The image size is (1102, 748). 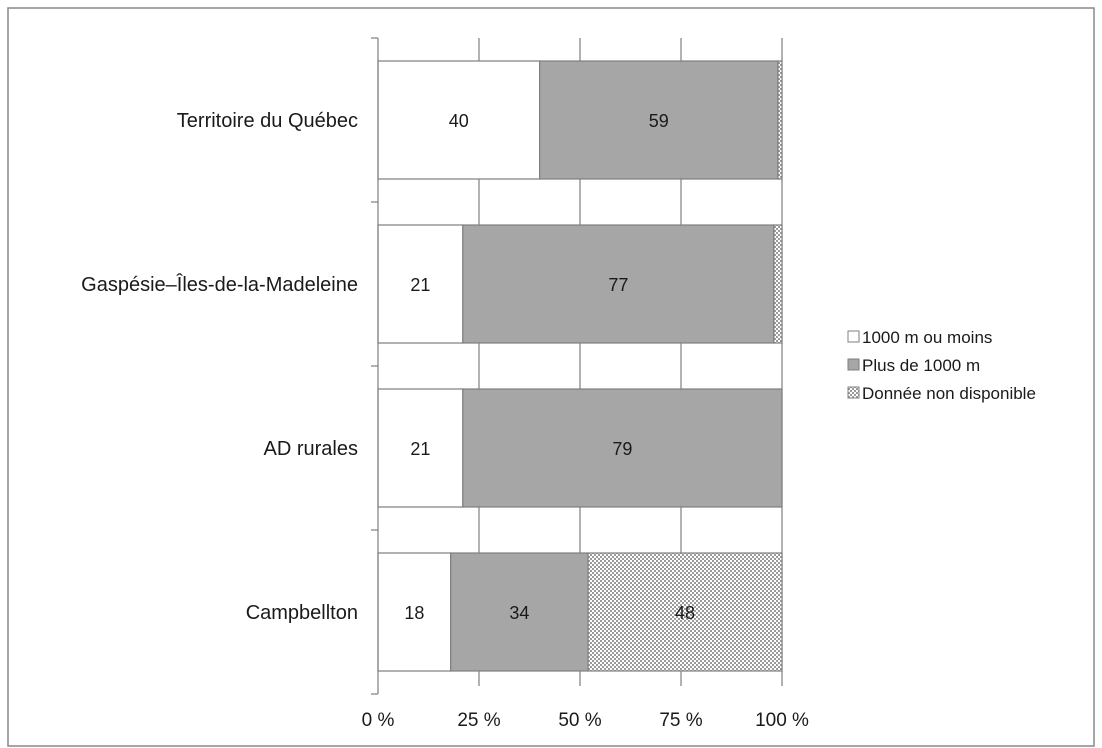 I want to click on legend-swatch-plus-de-1000-m, so click(x=853, y=364).